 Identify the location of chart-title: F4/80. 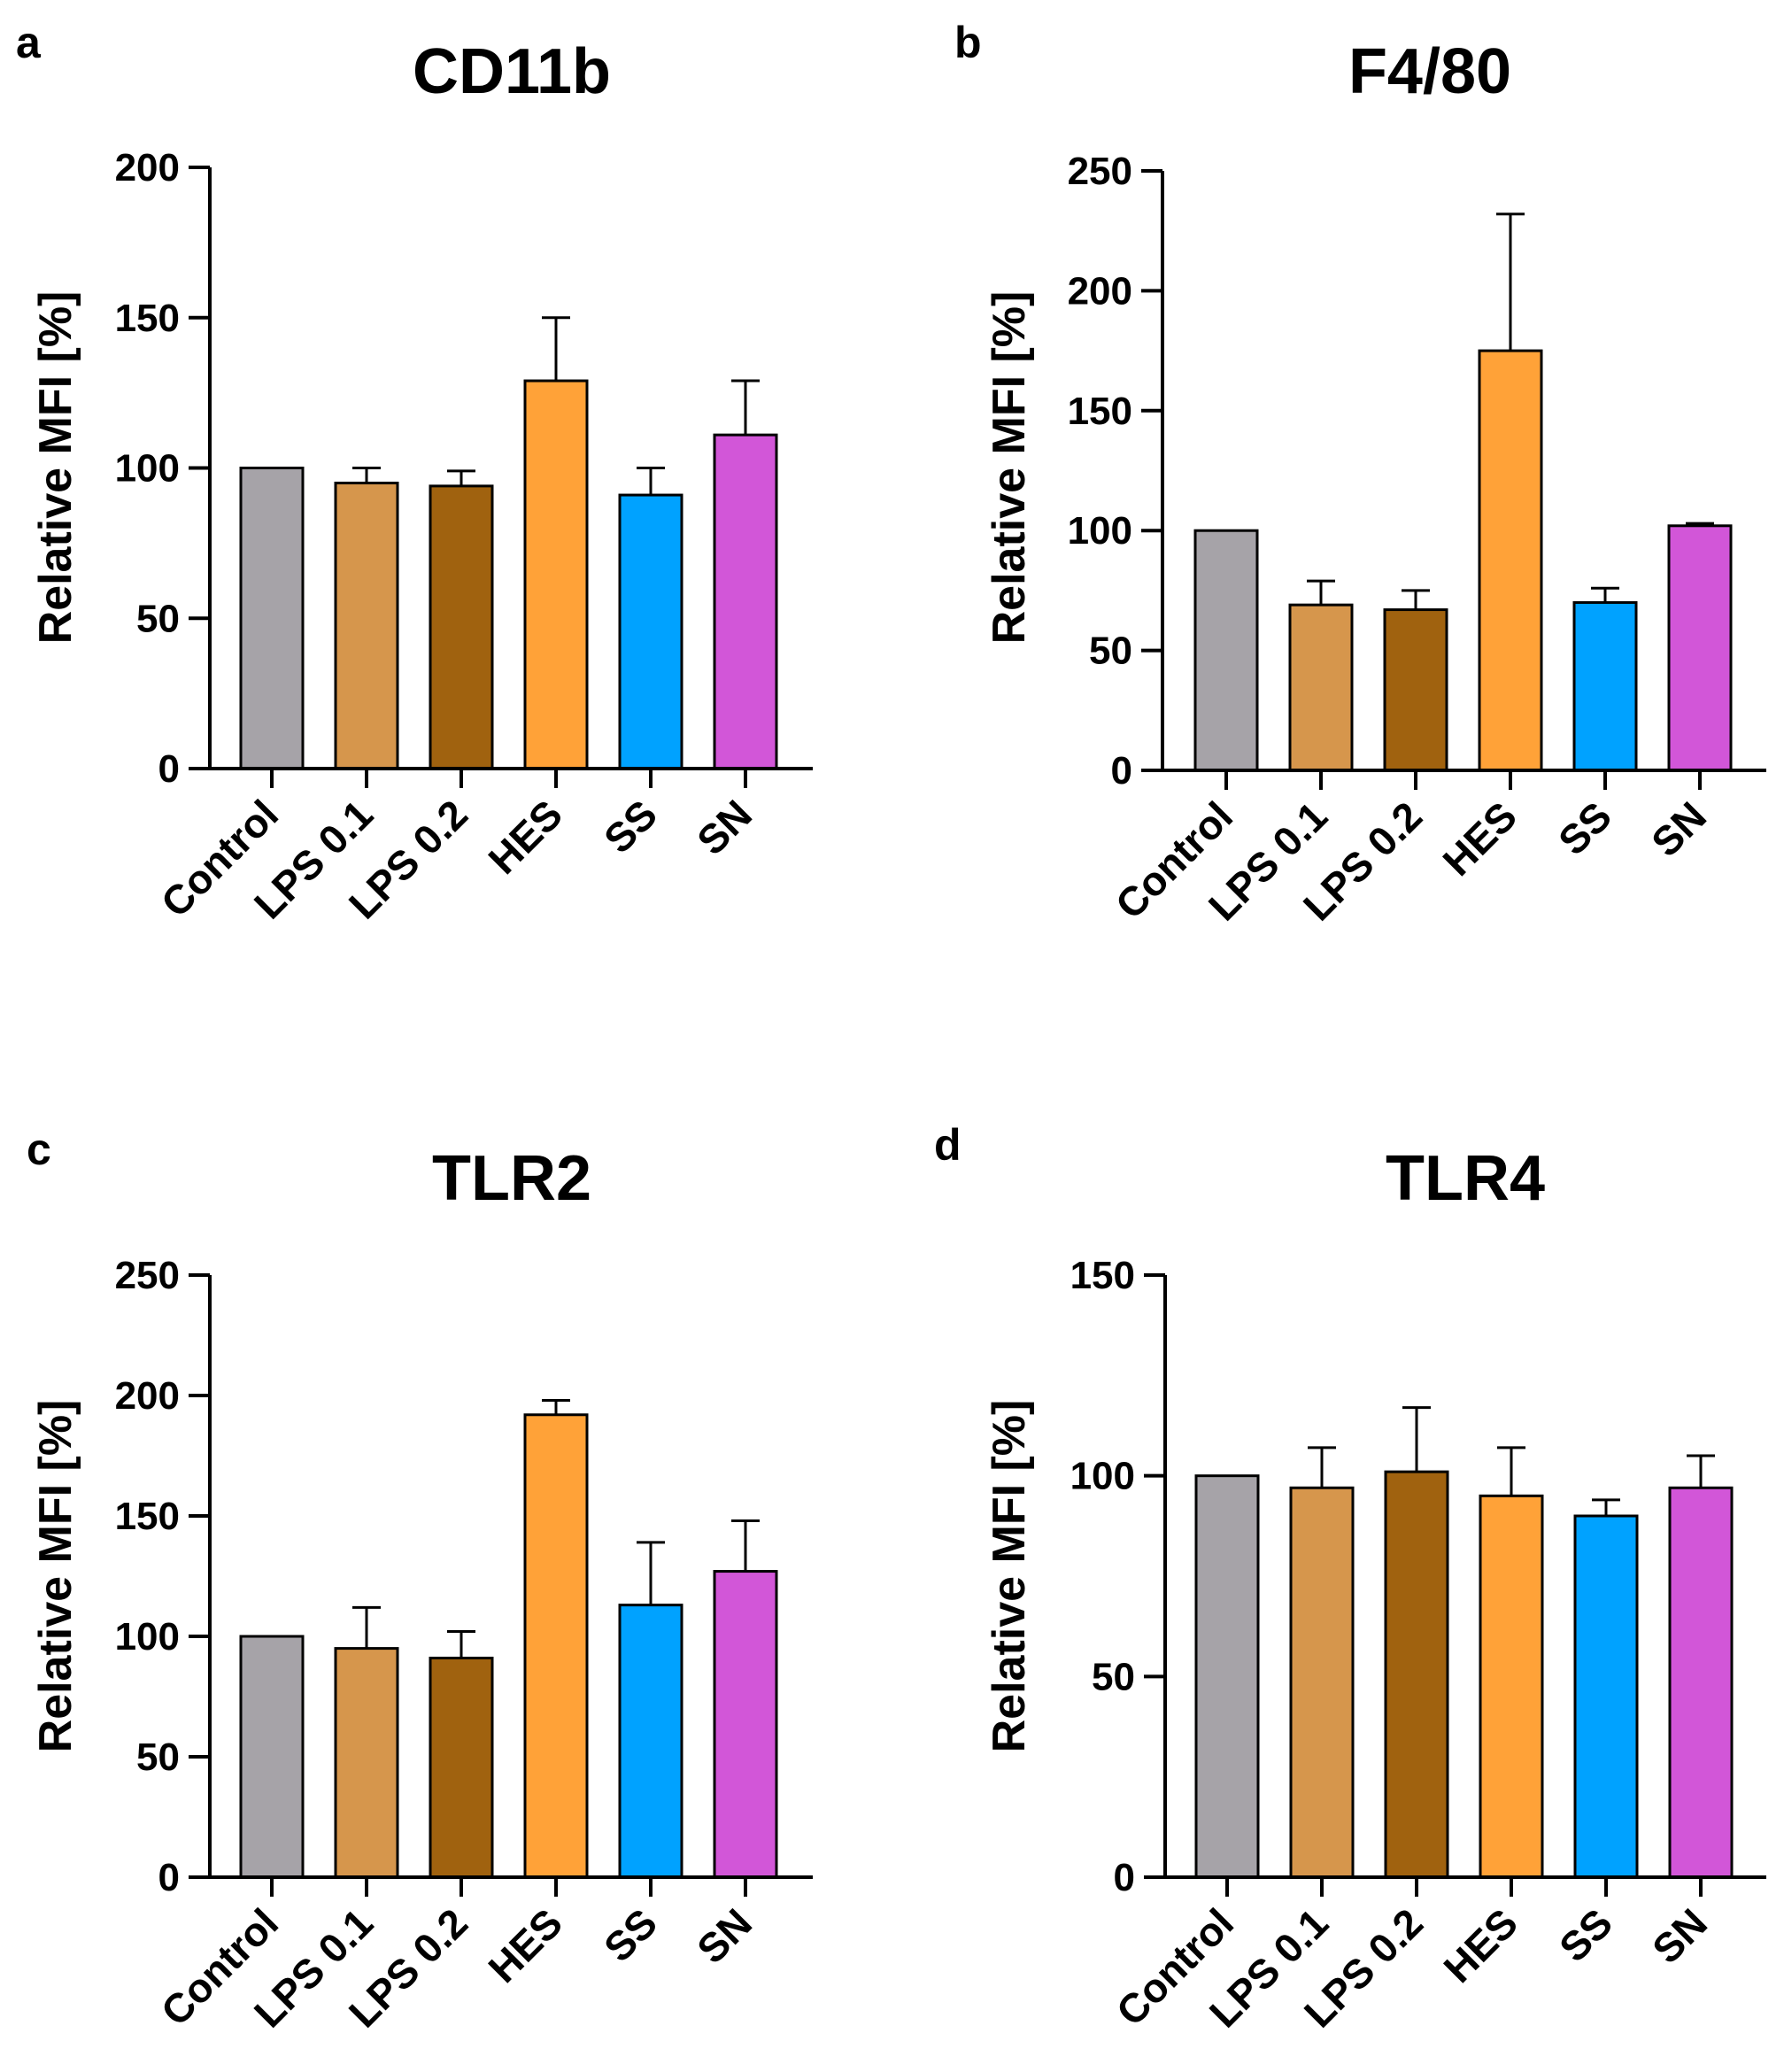
(1429, 71).